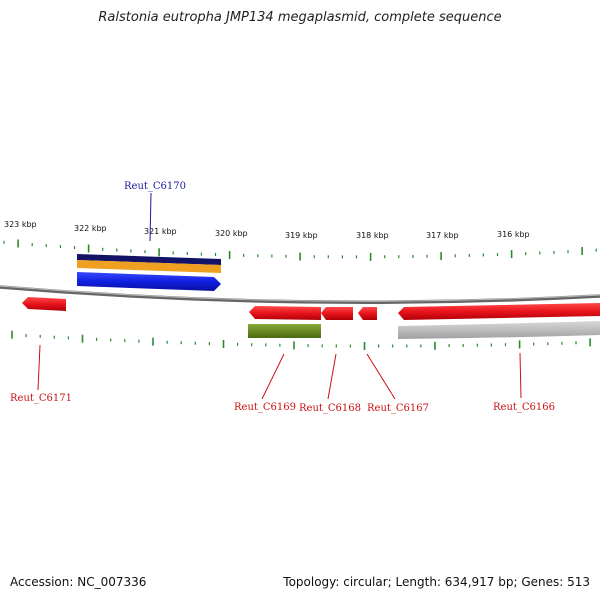  What do you see at coordinates (398, 408) in the screenshot?
I see `gene-label-reut-c6167: Reut_C6167` at bounding box center [398, 408].